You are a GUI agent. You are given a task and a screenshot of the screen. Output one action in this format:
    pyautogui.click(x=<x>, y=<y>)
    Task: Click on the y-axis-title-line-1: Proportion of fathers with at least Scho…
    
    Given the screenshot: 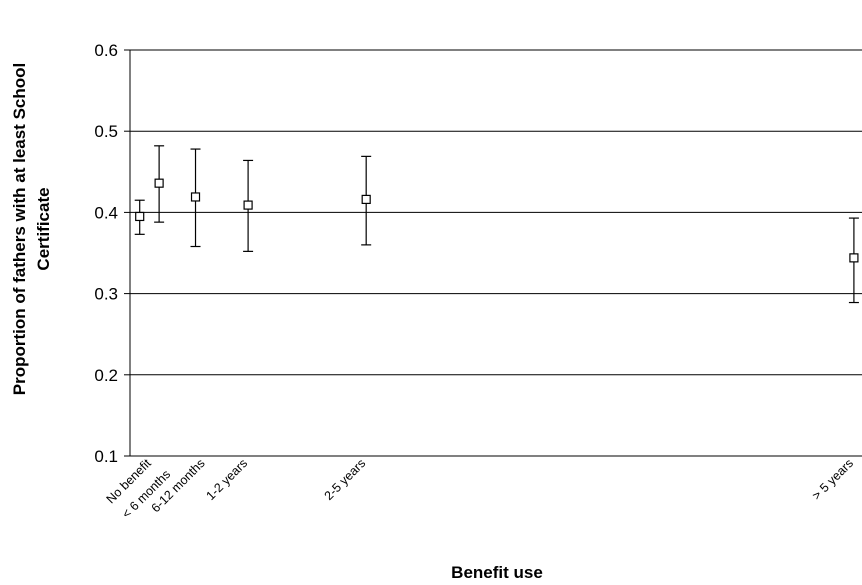 What is the action you would take?
    pyautogui.click(x=19, y=229)
    